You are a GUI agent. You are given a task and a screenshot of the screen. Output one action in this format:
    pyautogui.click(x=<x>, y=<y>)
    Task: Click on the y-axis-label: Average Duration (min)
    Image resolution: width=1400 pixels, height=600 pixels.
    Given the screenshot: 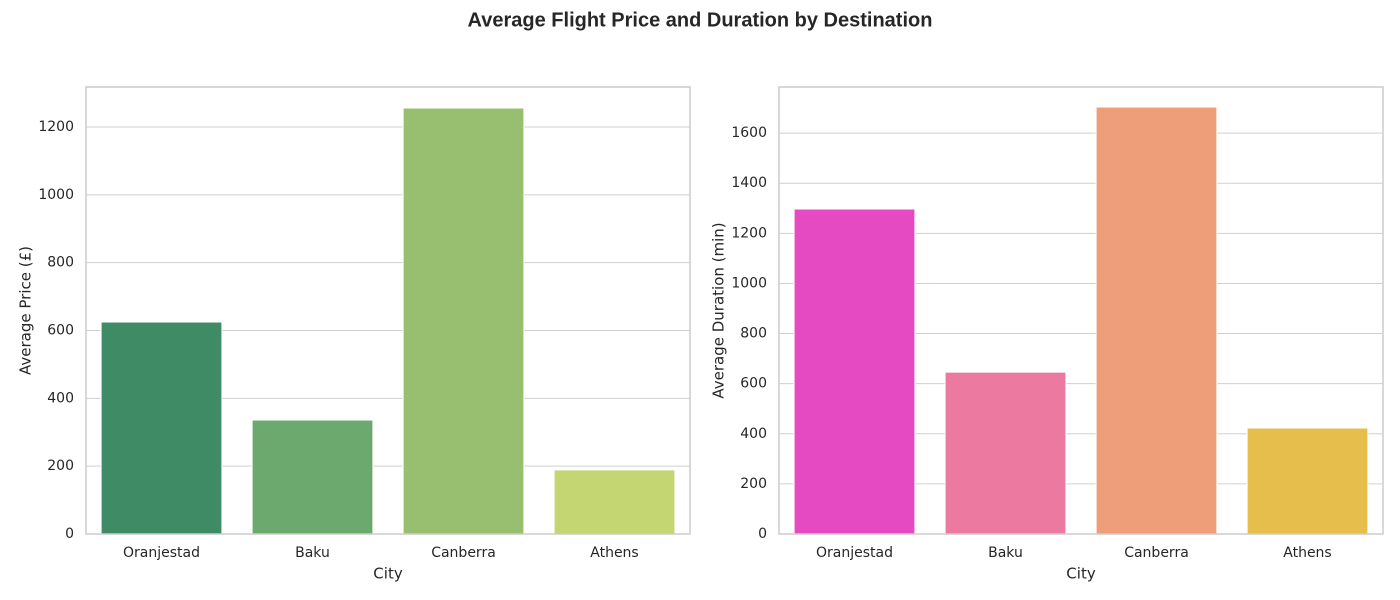 What is the action you would take?
    pyautogui.click(x=719, y=310)
    